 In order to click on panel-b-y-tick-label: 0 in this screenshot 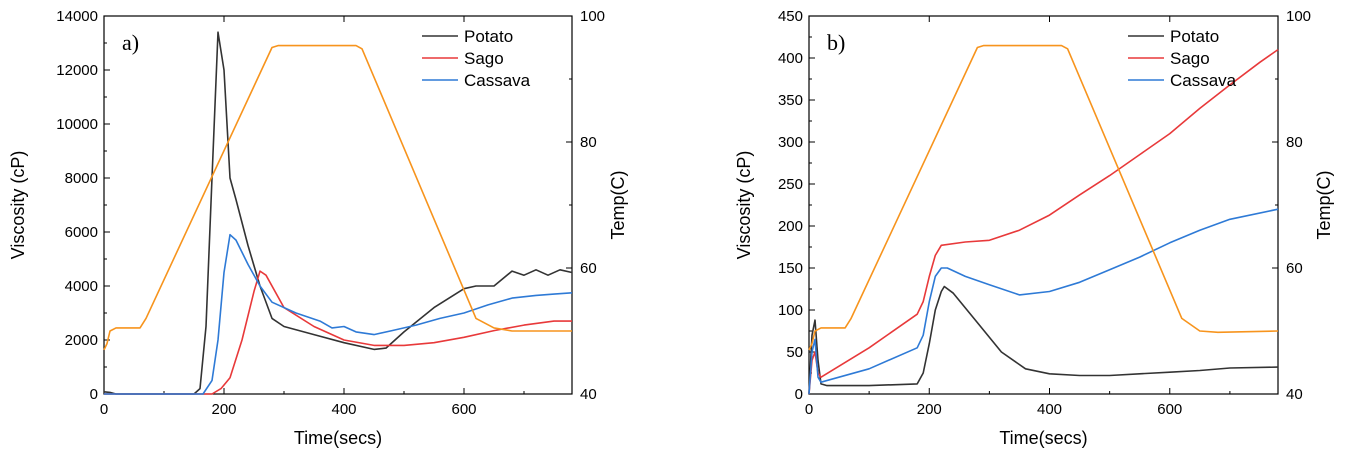, I will do `click(799, 394)`.